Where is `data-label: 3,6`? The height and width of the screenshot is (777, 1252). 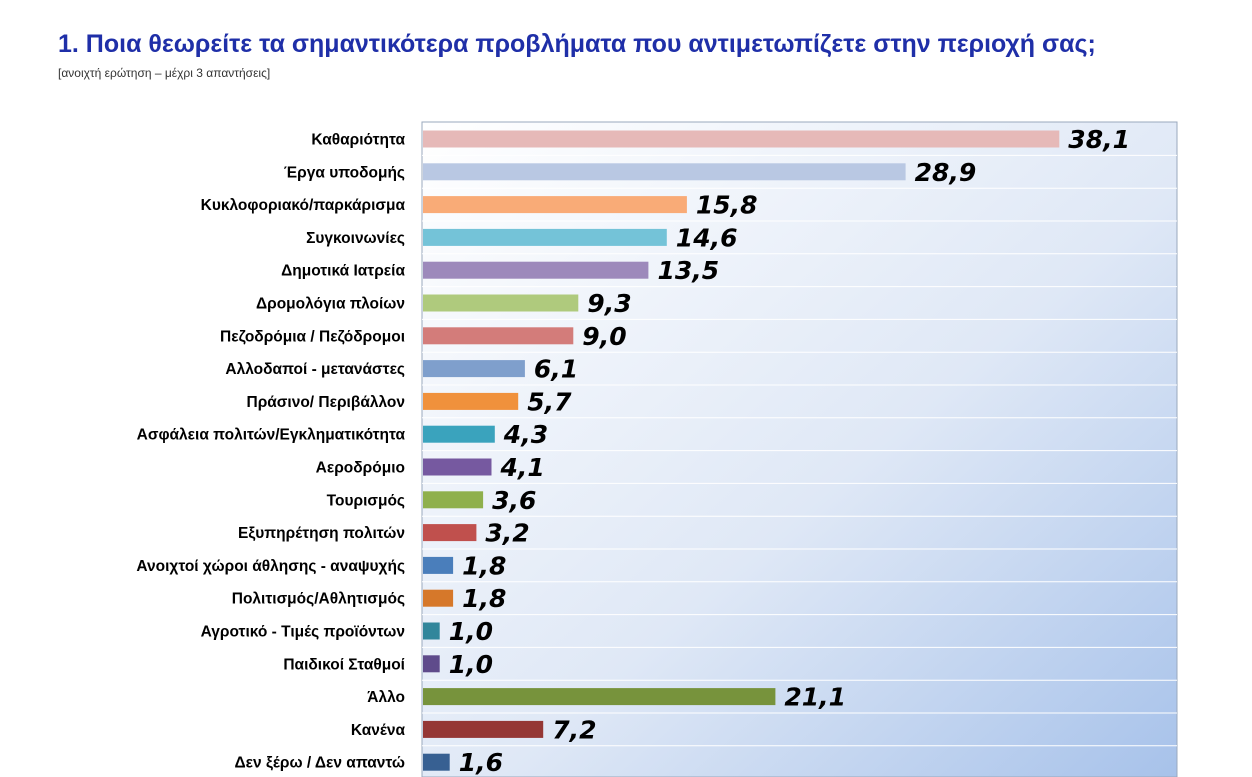
data-label: 3,6 is located at coordinates (514, 500).